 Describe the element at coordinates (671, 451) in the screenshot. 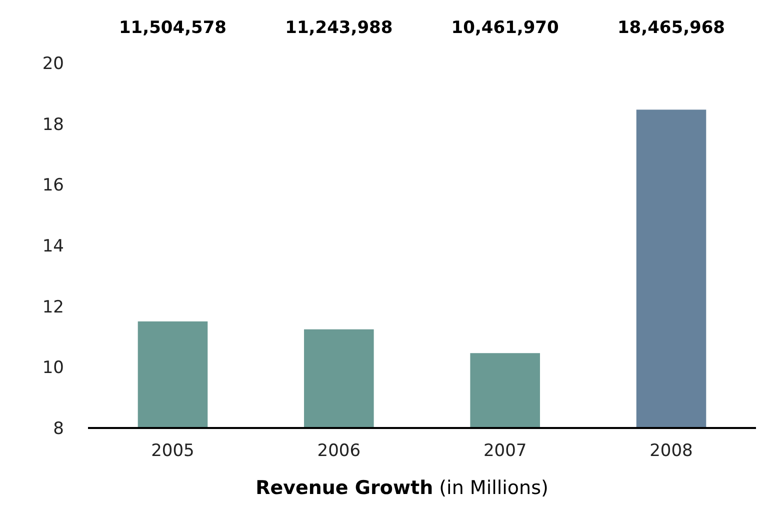

I see `x-tick-label: 2008` at that location.